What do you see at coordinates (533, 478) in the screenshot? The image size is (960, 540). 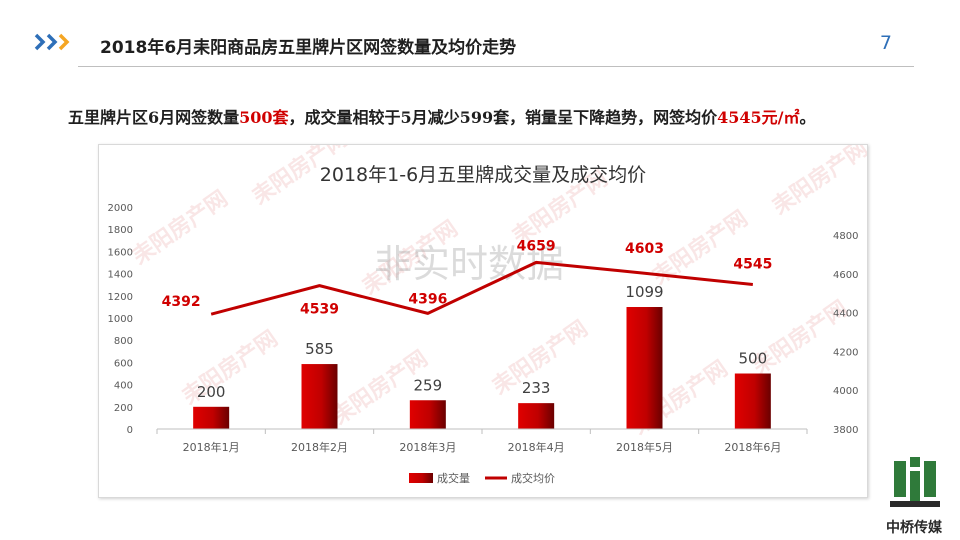 I see `legend-line-label: 成交均价` at bounding box center [533, 478].